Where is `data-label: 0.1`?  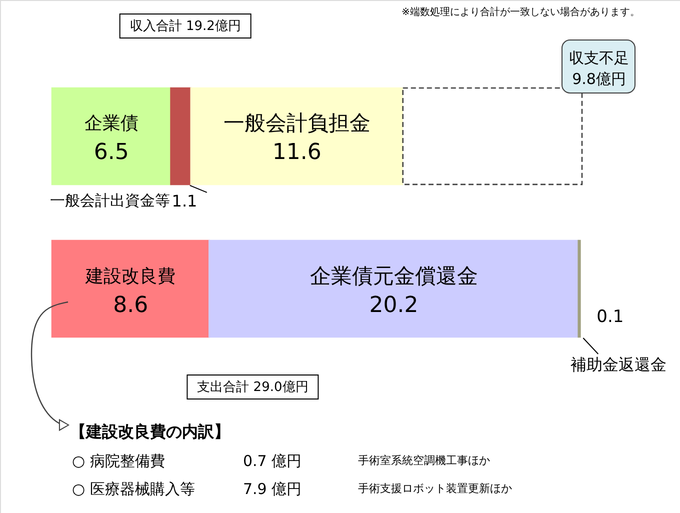 data-label: 0.1 is located at coordinates (610, 317).